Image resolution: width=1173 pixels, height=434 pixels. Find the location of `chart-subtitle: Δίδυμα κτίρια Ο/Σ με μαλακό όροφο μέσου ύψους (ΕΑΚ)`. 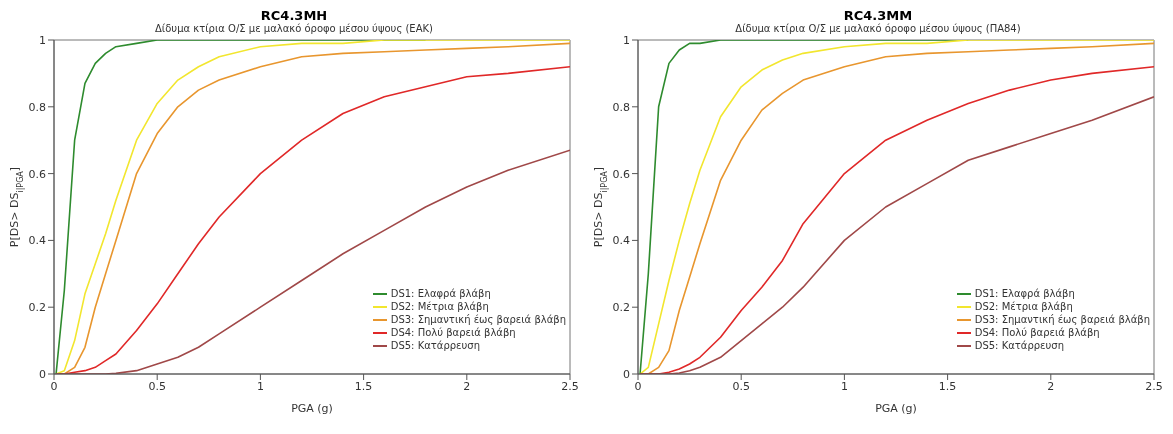

chart-subtitle: Δίδυμα κτίρια Ο/Σ με μαλακό όροφο μέσου ύψους (ΕΑΚ) is located at coordinates (294, 28).